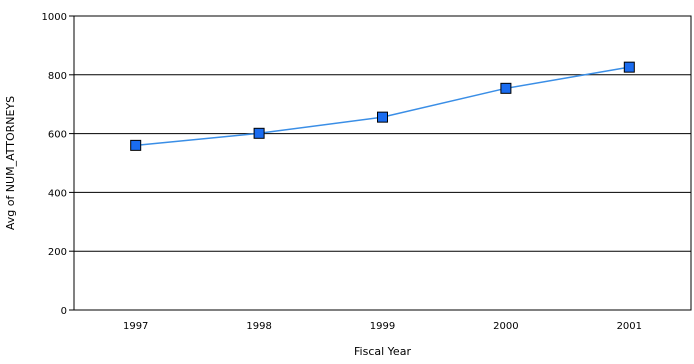 The height and width of the screenshot is (364, 694). I want to click on y-tick-label: 200, so click(57, 252).